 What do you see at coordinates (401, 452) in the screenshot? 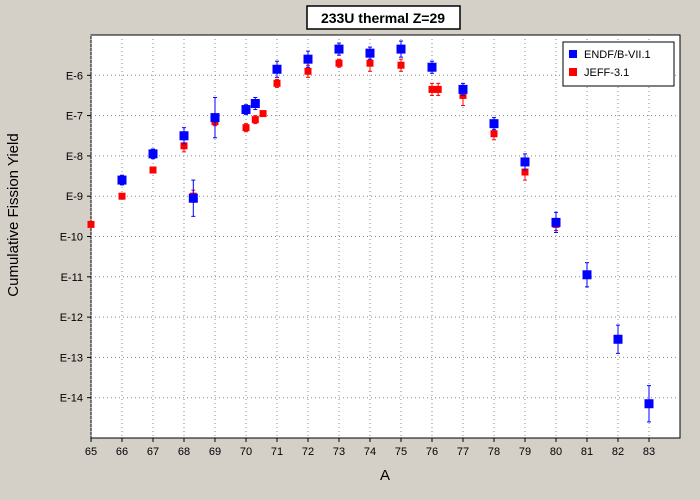
I see `x-tick-label: 75` at bounding box center [401, 452].